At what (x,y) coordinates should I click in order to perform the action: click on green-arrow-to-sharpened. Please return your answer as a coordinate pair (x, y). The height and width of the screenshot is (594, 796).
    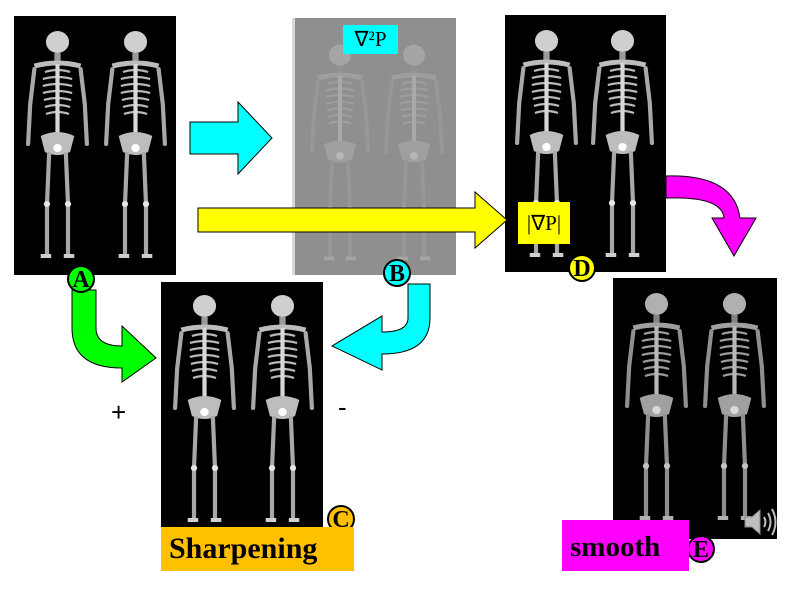
    Looking at the image, I should click on (114, 336).